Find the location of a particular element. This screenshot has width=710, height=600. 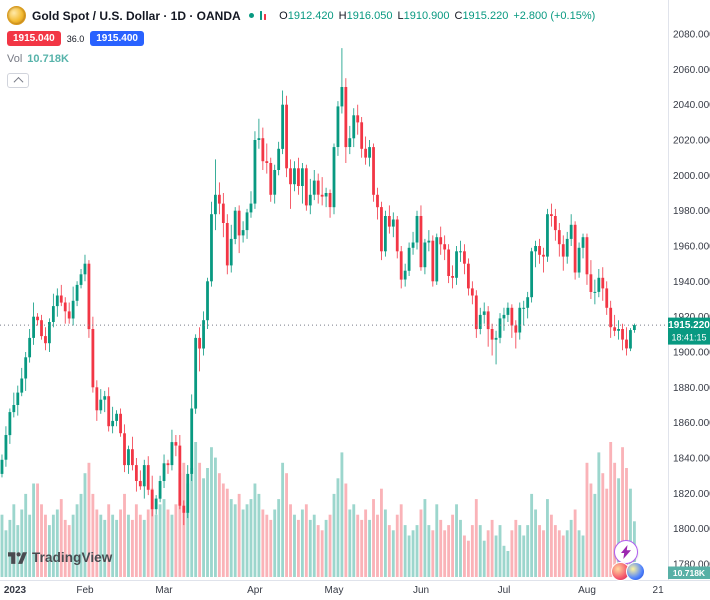

promo-icons is located at coordinates (628, 571).